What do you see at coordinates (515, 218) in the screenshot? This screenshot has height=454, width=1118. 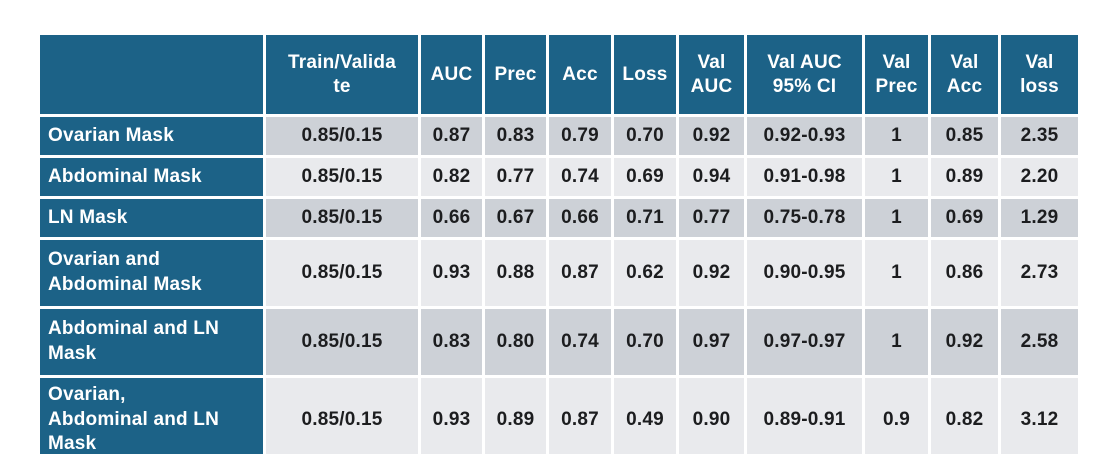 I see `metric-cell: 0.67` at bounding box center [515, 218].